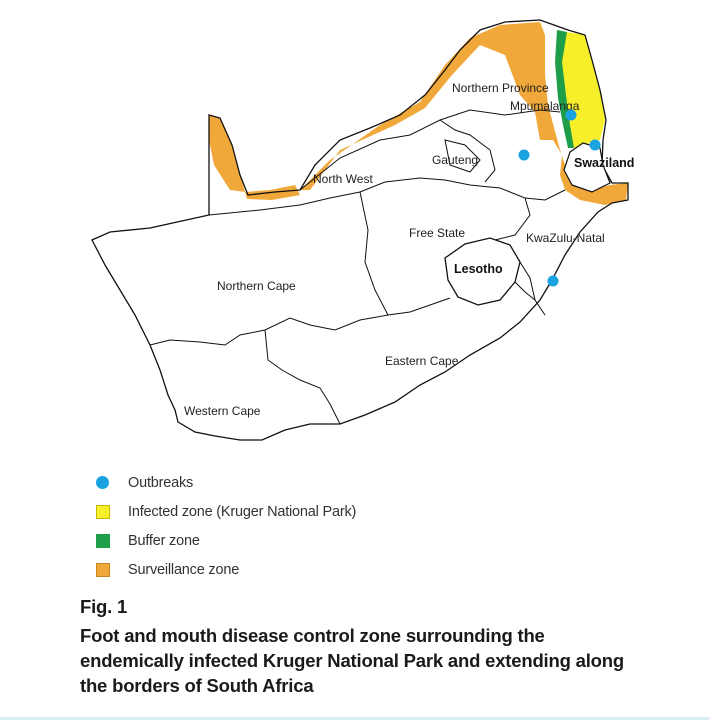 The image size is (710, 720). I want to click on legend-label: Surveillance zone, so click(184, 569).